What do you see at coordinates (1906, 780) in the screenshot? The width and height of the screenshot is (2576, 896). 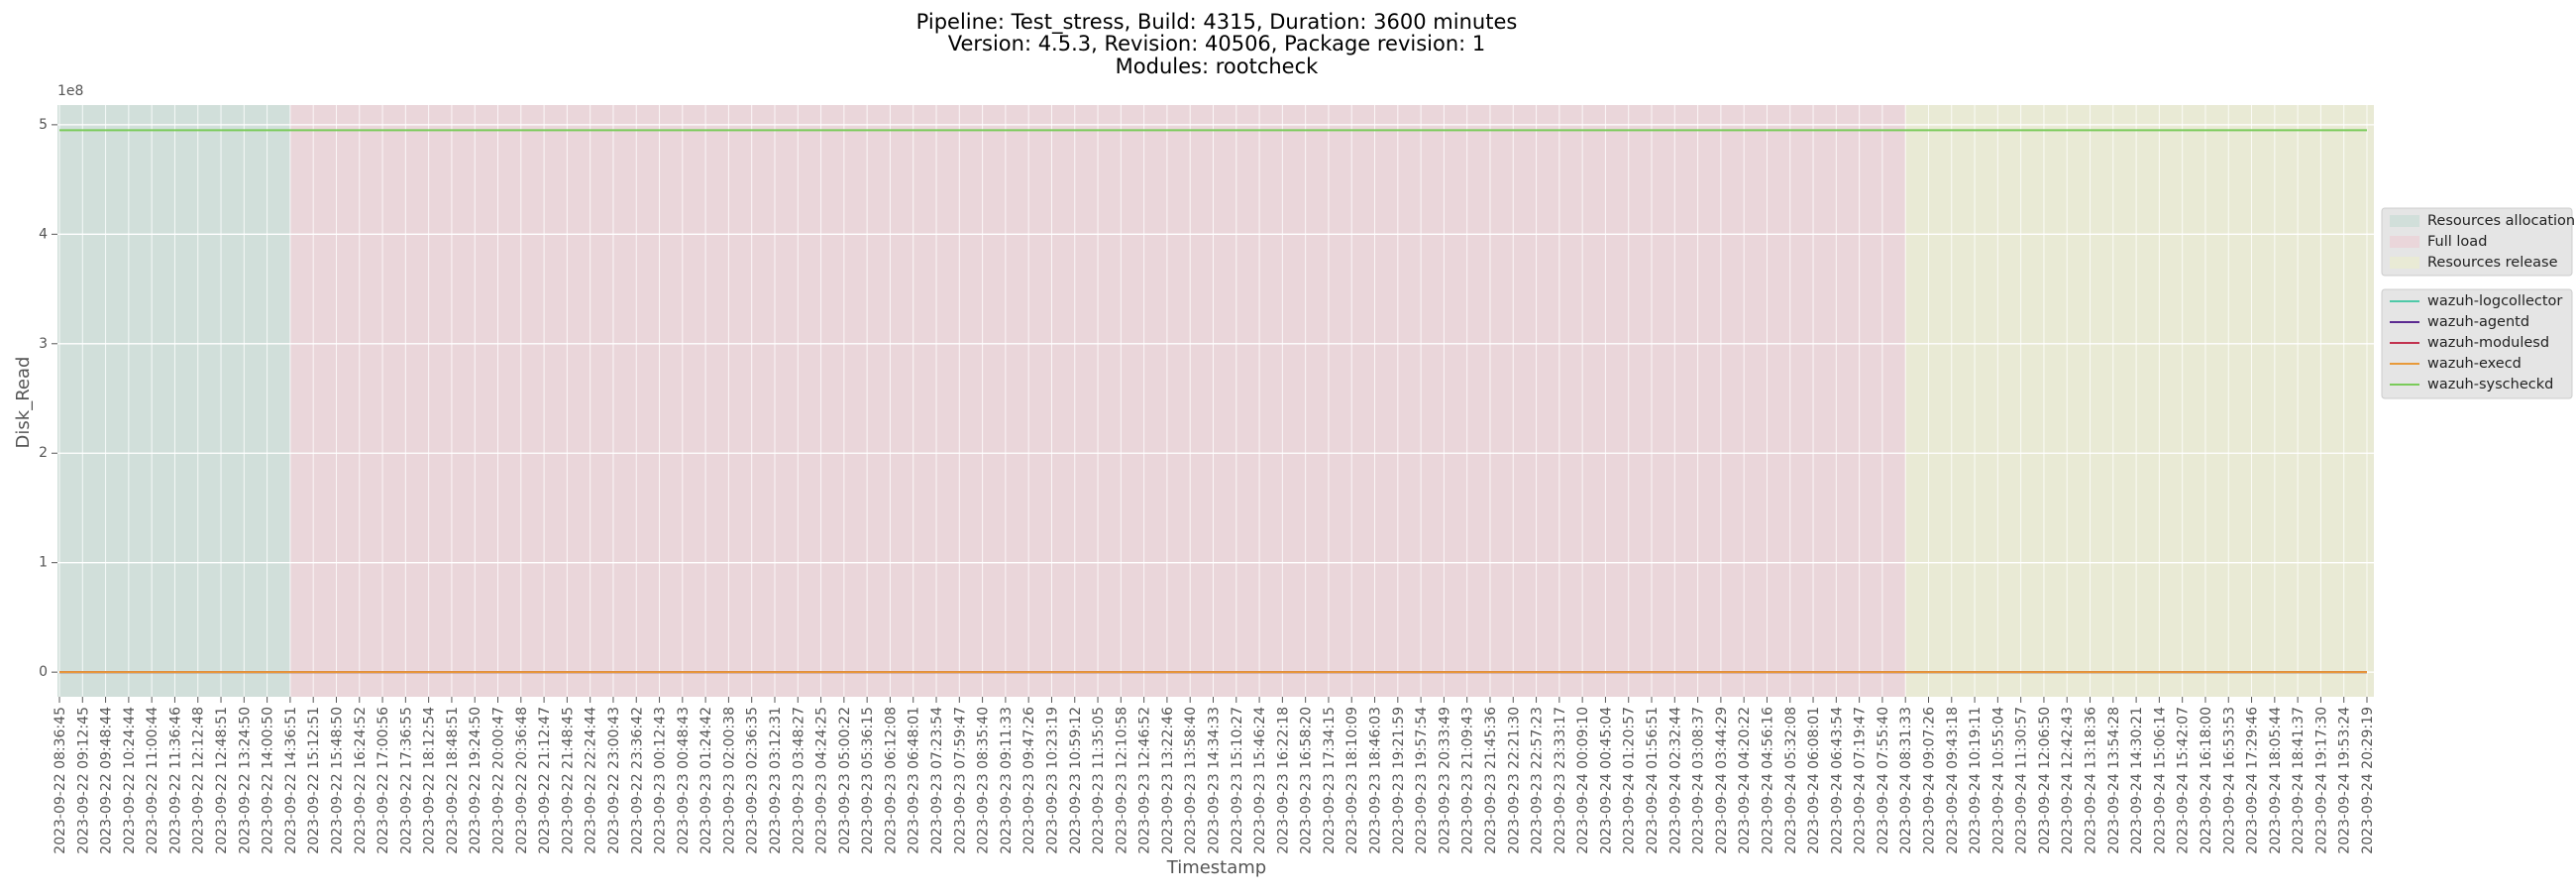 I see `x-tick-label: 2023-09-24 08:31:33` at bounding box center [1906, 780].